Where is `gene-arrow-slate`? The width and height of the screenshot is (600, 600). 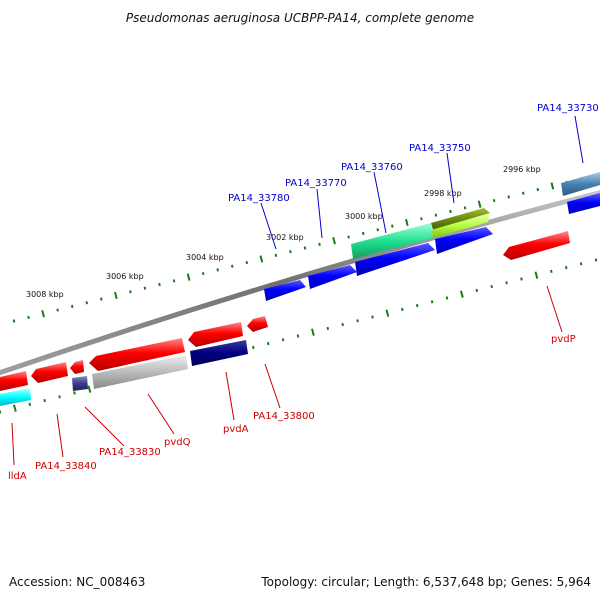
gene-arrow-slate is located at coordinates (80, 383).